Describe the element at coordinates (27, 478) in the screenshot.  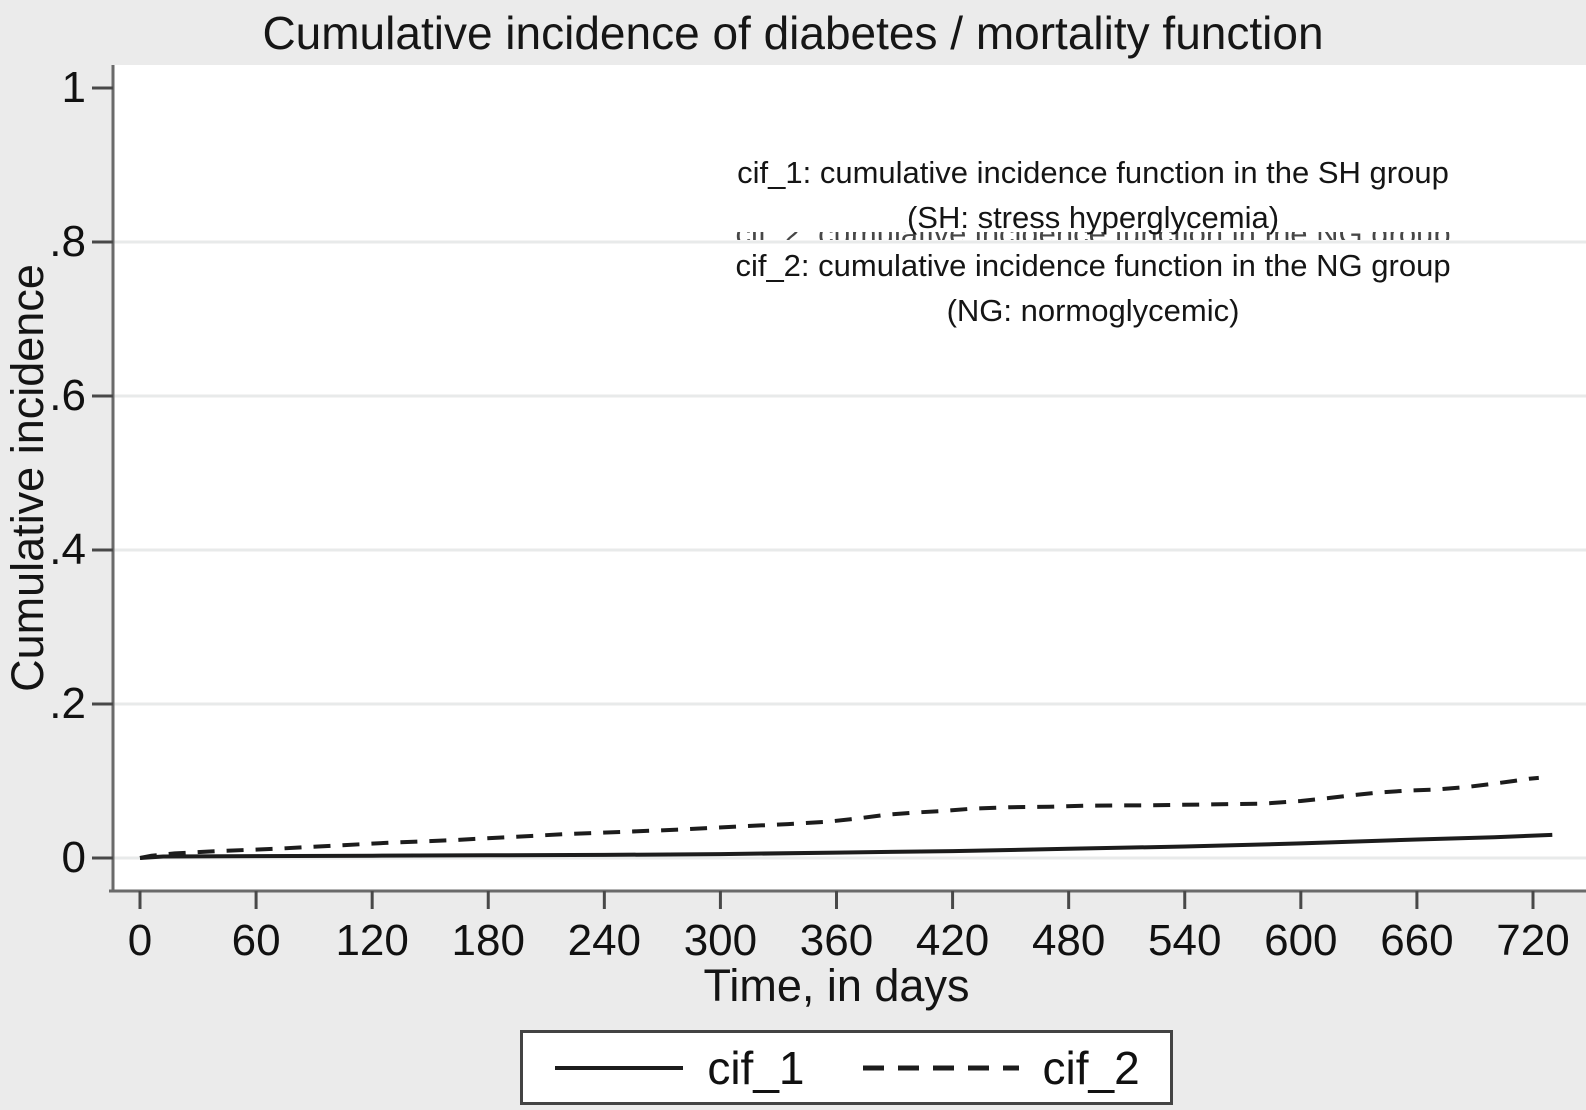
I see `y-axis-title: Cumulative incidence` at that location.